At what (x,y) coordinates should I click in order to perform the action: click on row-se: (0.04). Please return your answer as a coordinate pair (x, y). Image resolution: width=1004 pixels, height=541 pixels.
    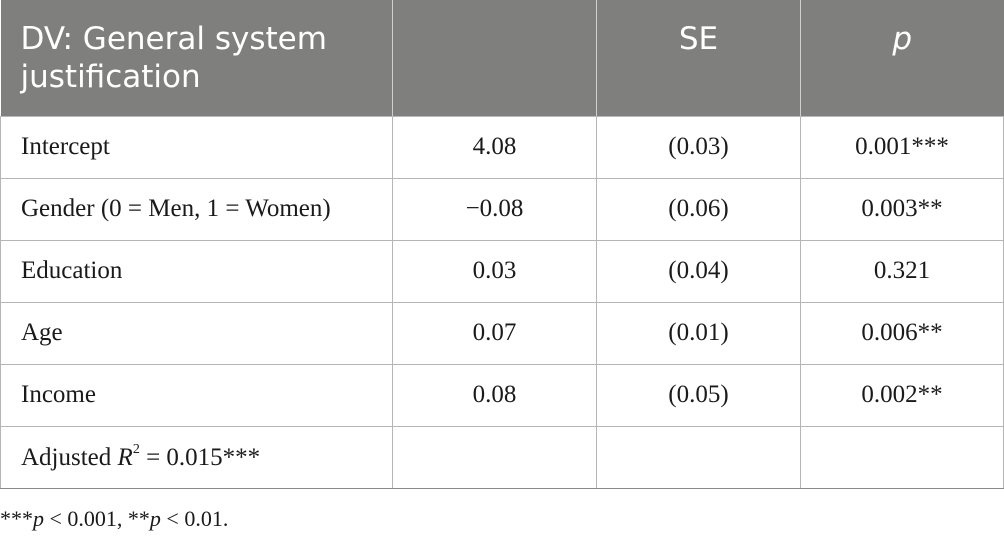
    Looking at the image, I should click on (698, 271).